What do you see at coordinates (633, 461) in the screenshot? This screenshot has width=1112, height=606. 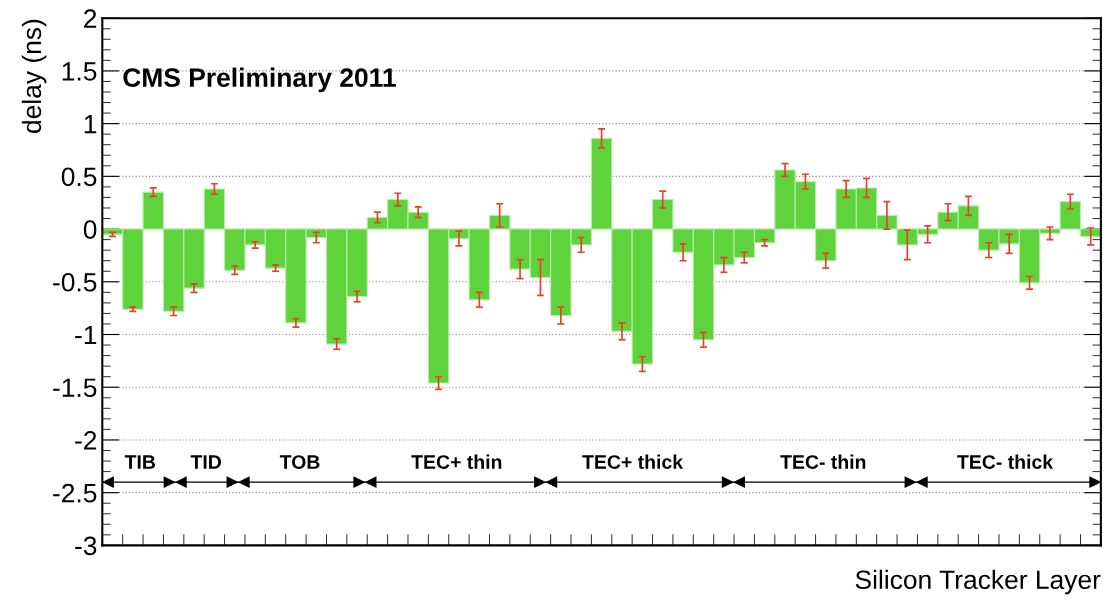 I see `annotation: TEC+ thick` at bounding box center [633, 461].